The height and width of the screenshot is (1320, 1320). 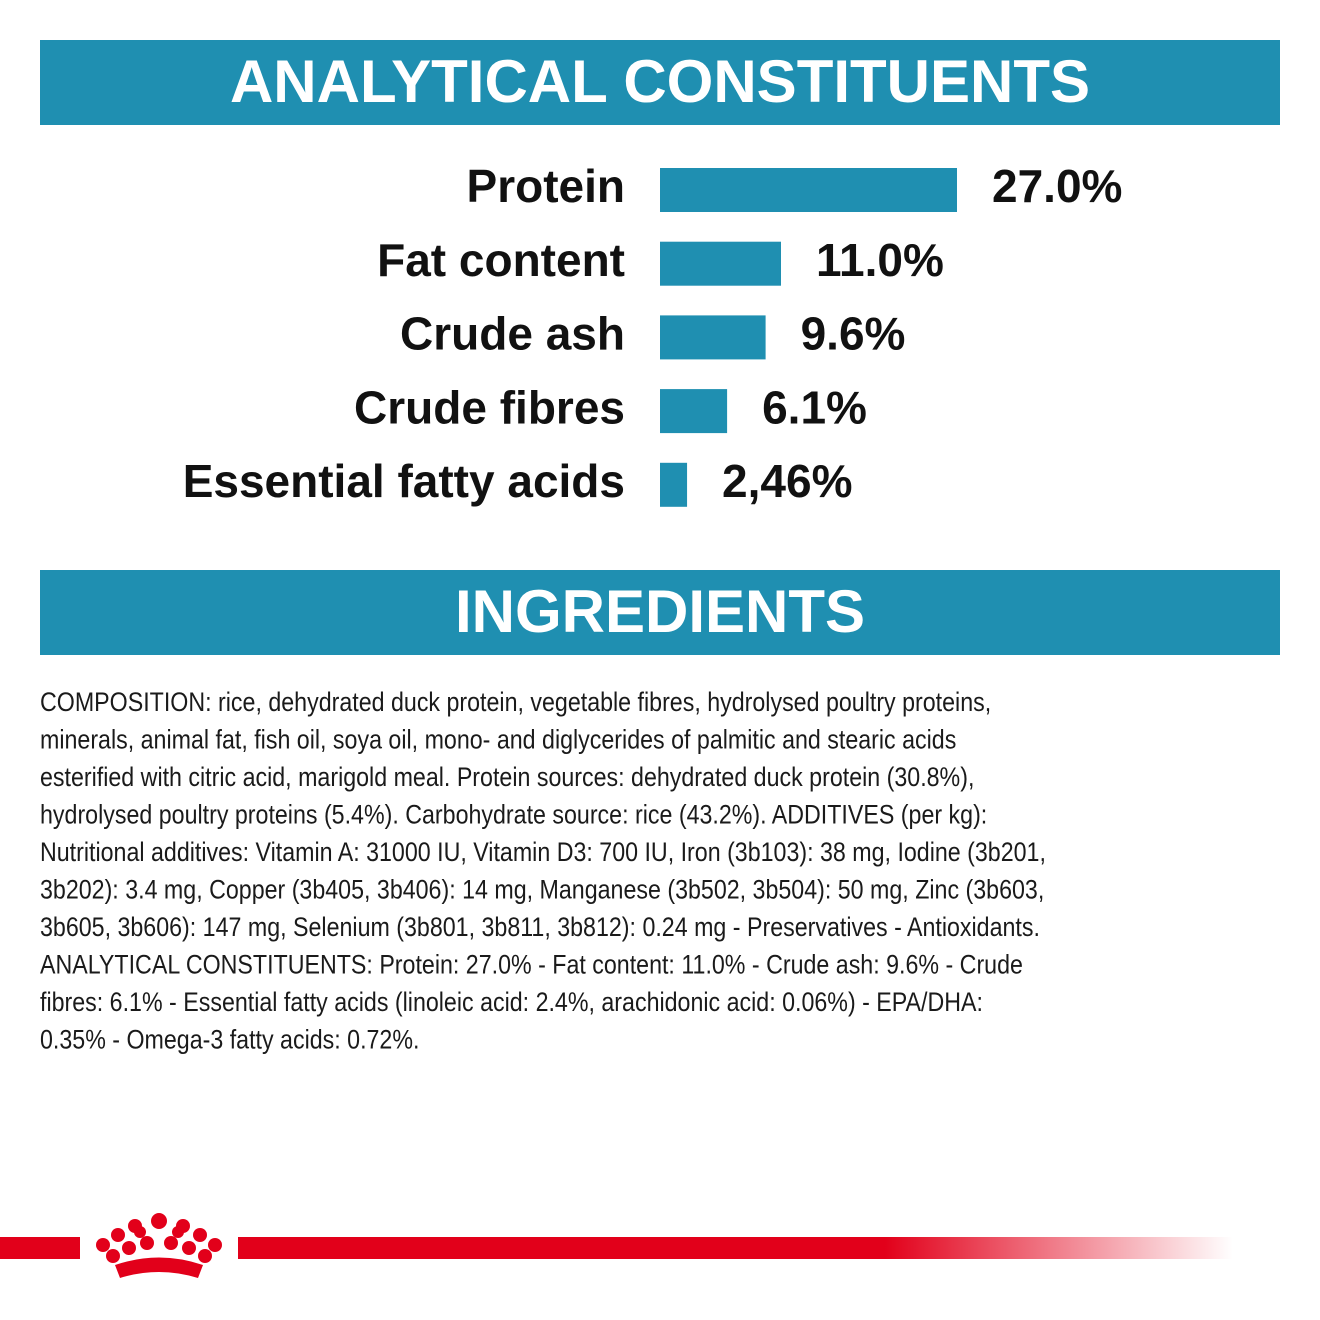 I want to click on value-label: 27.0%, so click(x=1057, y=186).